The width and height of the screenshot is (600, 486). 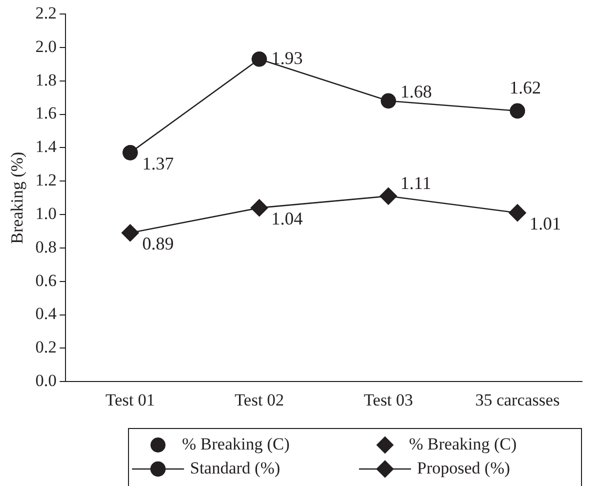 I want to click on y-axis-title: Breaking (%), so click(x=17, y=198).